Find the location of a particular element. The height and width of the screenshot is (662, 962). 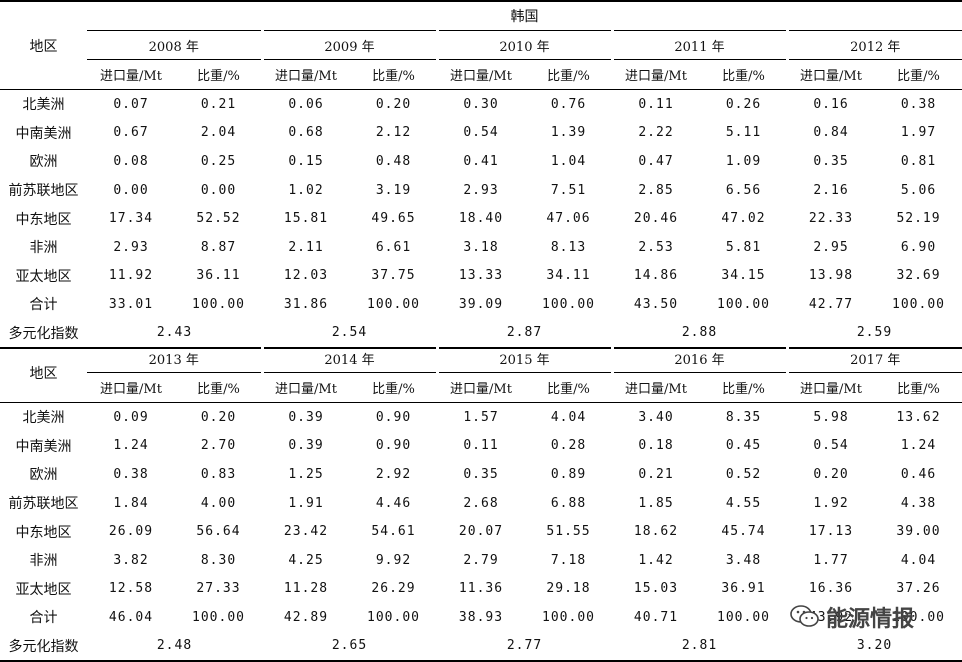

year-header: 2008 年 is located at coordinates (174, 45).